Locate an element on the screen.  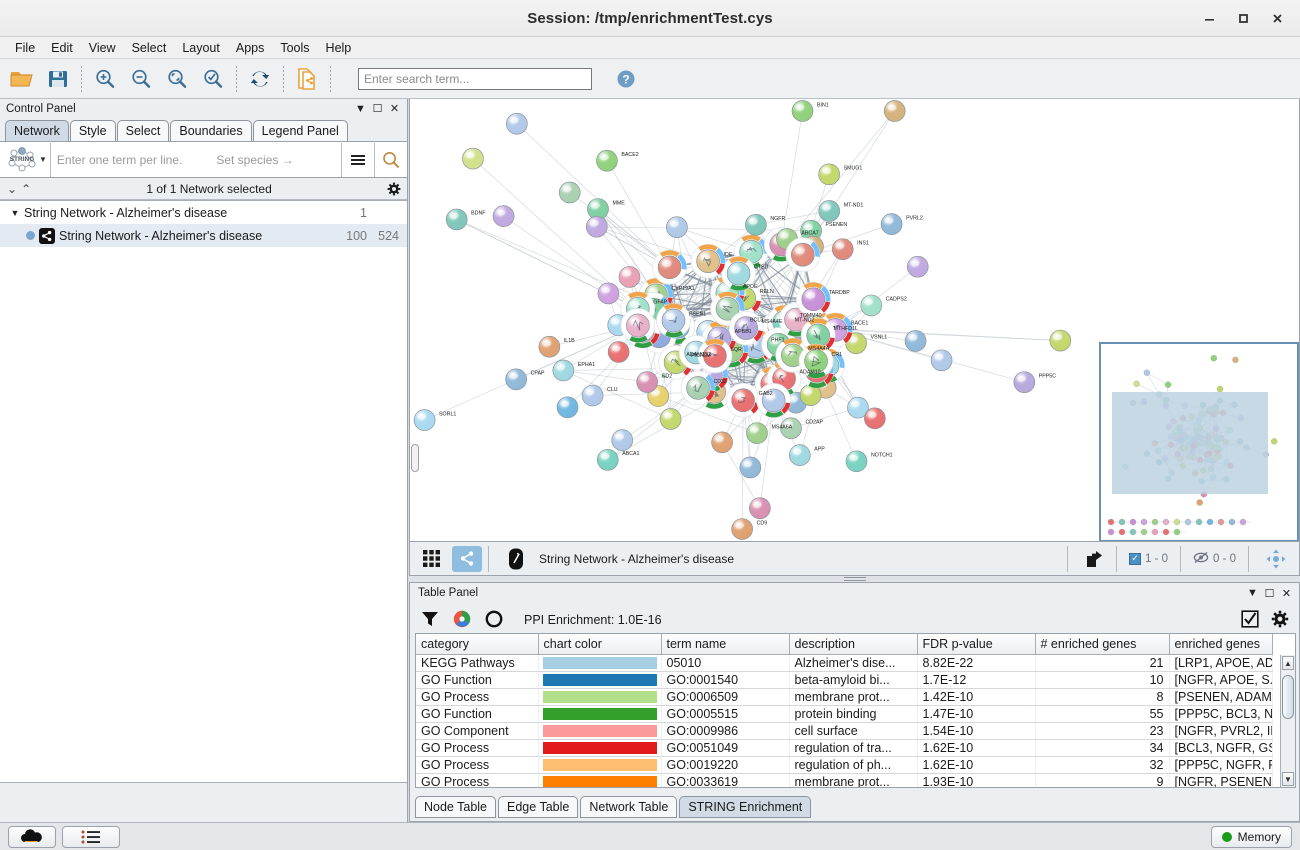
annotation-icon is located at coordinates (516, 559).